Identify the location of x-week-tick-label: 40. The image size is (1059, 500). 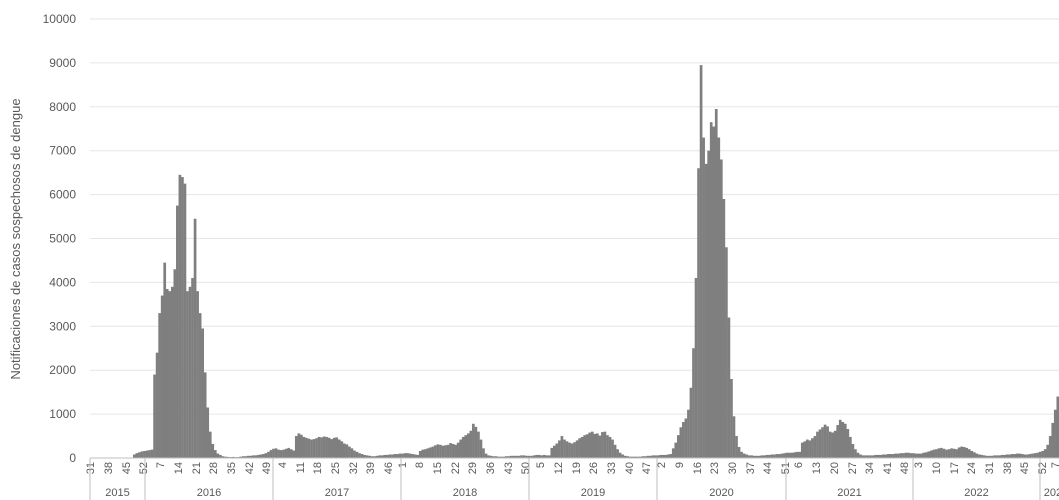
(630, 468).